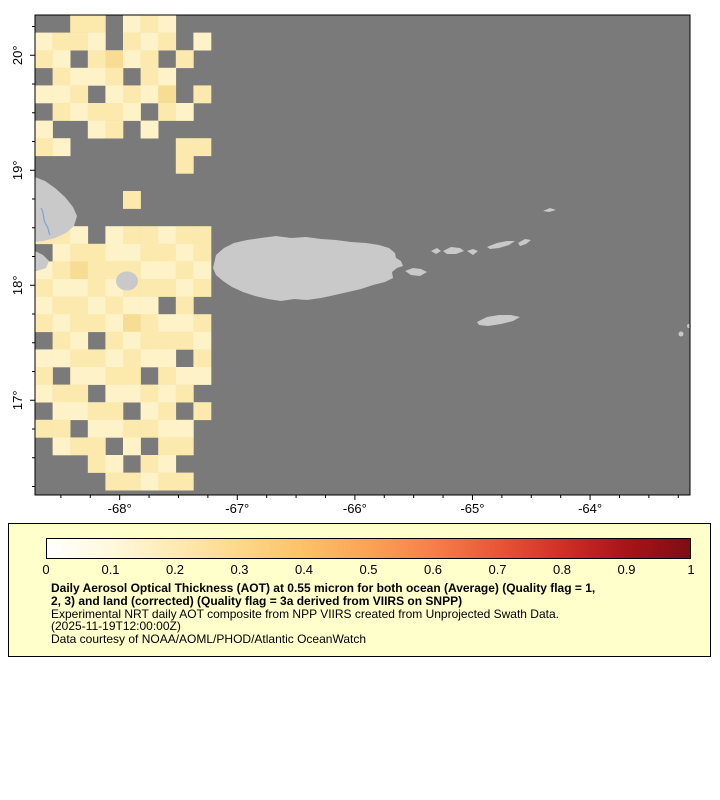 The width and height of the screenshot is (720, 800). What do you see at coordinates (355, 508) in the screenshot?
I see `lon-axis-label: -66°` at bounding box center [355, 508].